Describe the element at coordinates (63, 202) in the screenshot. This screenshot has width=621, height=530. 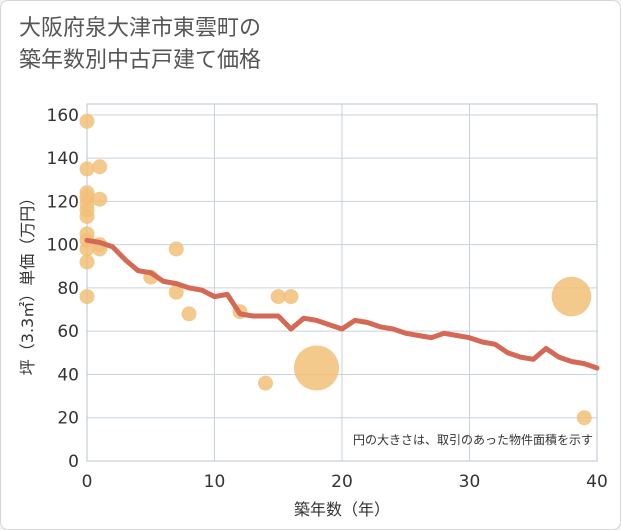
I see `y-tick-label: 120` at that location.